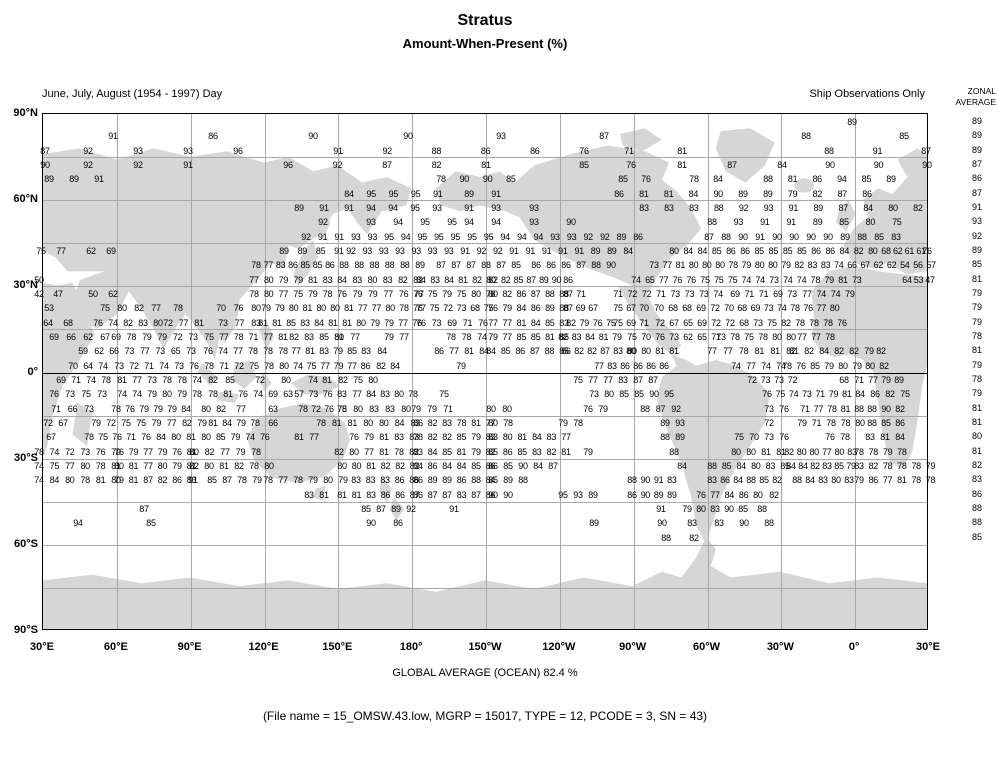  What do you see at coordinates (644, 308) in the screenshot?
I see `grid-value: 70` at bounding box center [644, 308].